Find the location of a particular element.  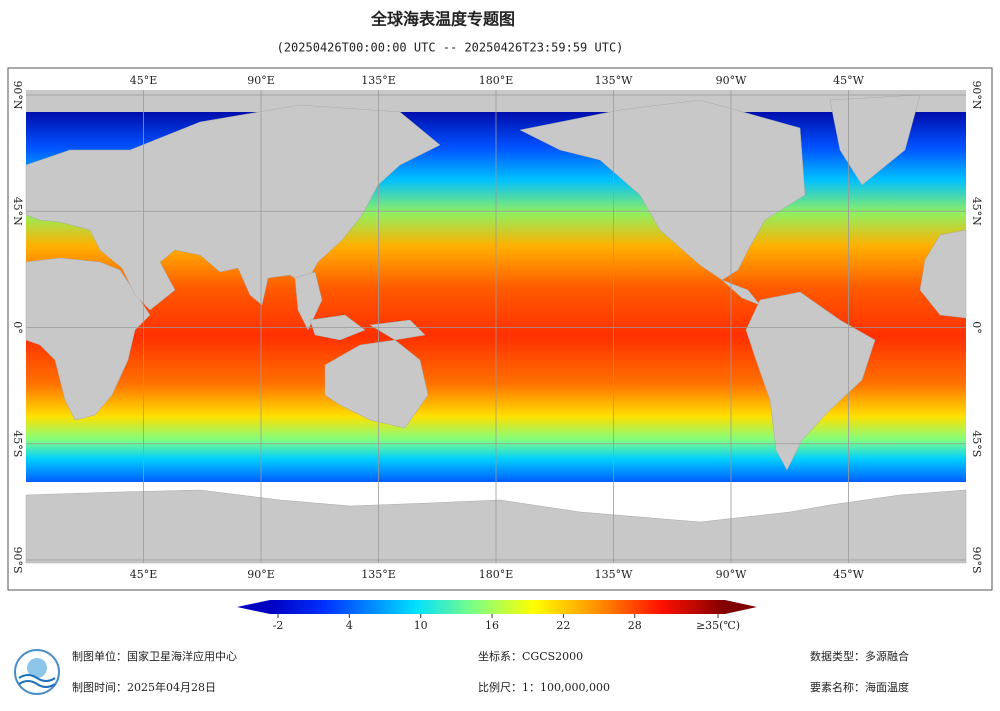

title: 全球海表温度专题图 is located at coordinates (442, 19).